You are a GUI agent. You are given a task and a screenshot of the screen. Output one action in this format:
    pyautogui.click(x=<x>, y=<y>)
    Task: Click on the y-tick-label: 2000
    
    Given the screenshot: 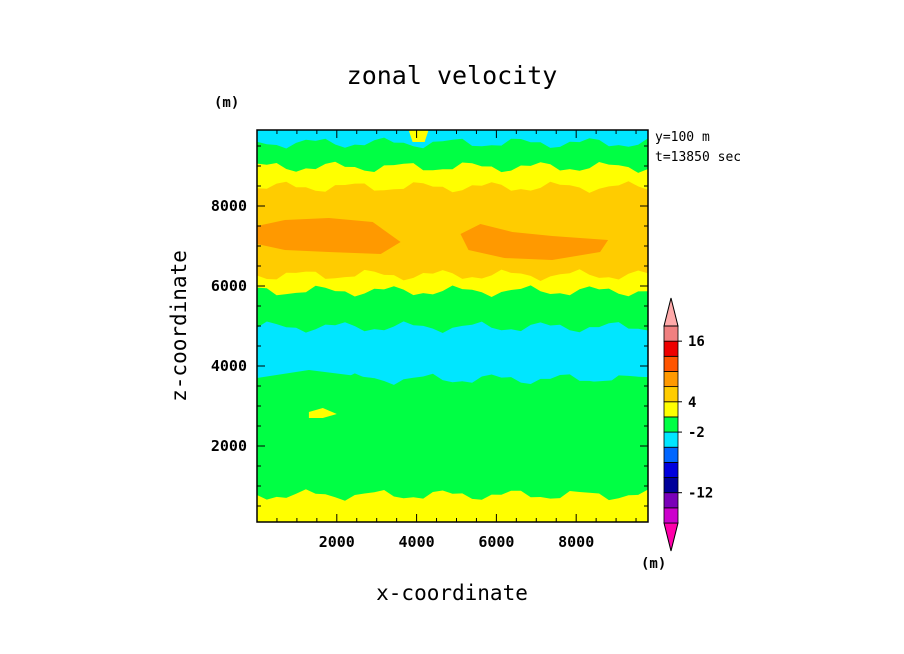 What is the action you would take?
    pyautogui.click(x=229, y=446)
    